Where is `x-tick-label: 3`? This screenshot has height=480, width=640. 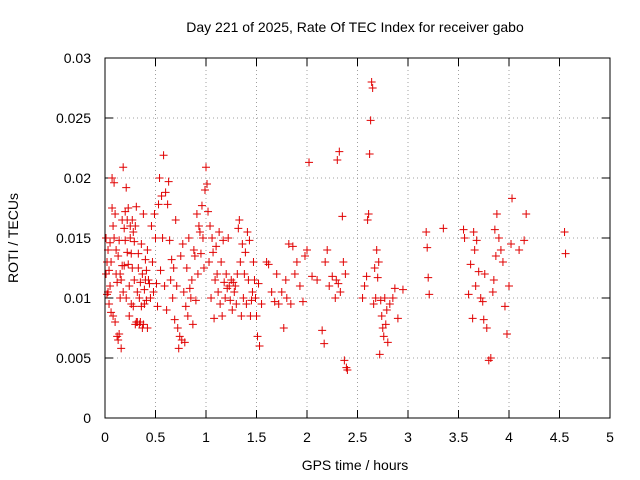
x-tick-label: 3 is located at coordinates (408, 437).